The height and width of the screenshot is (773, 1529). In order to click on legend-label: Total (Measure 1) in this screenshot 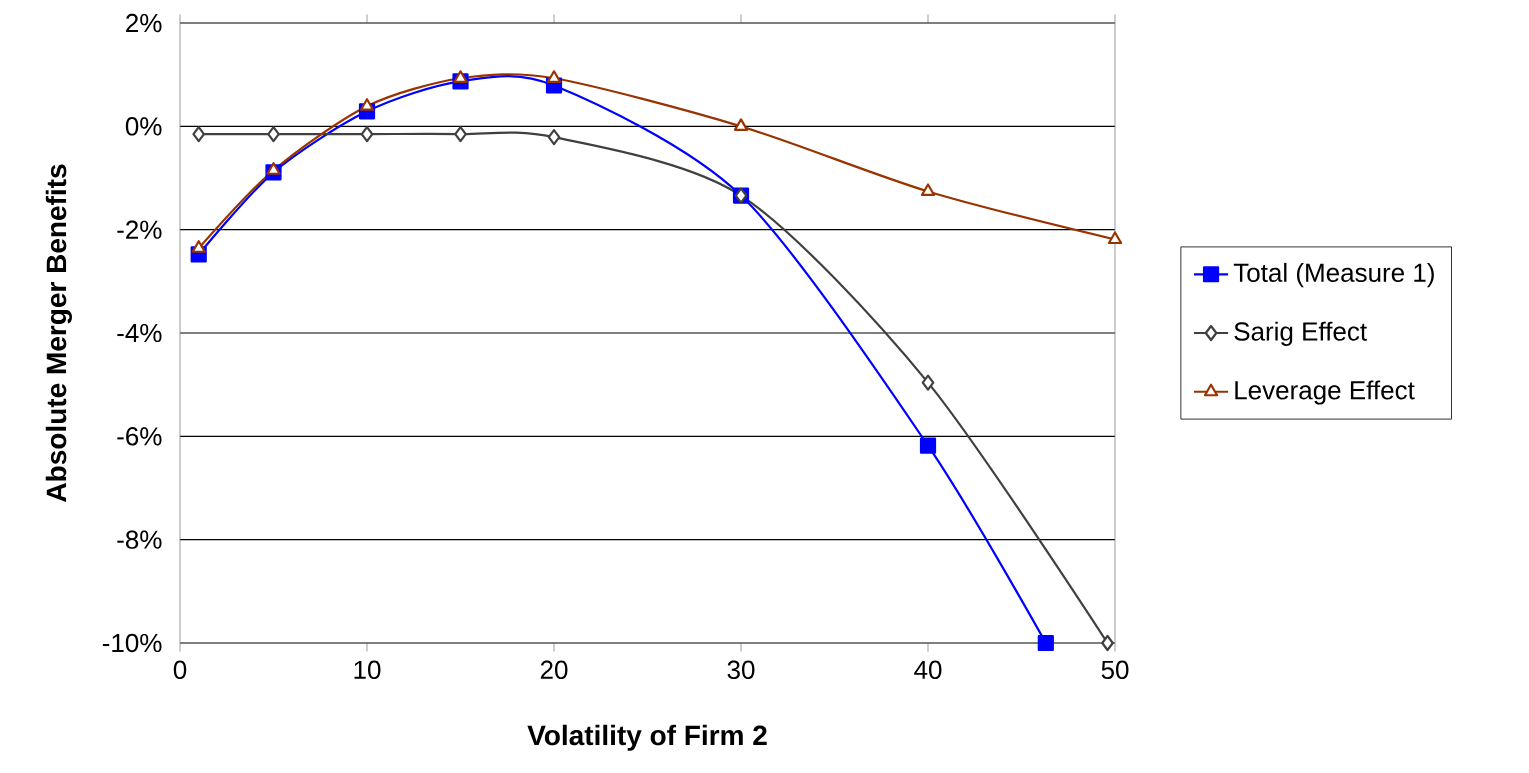, I will do `click(1333, 275)`.